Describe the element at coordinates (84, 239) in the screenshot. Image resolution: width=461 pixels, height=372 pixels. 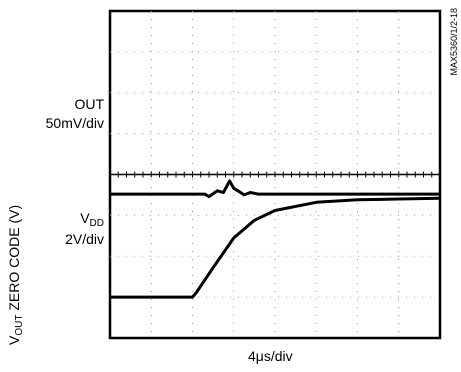
I see `vdd-scale-label: 2V/div` at that location.